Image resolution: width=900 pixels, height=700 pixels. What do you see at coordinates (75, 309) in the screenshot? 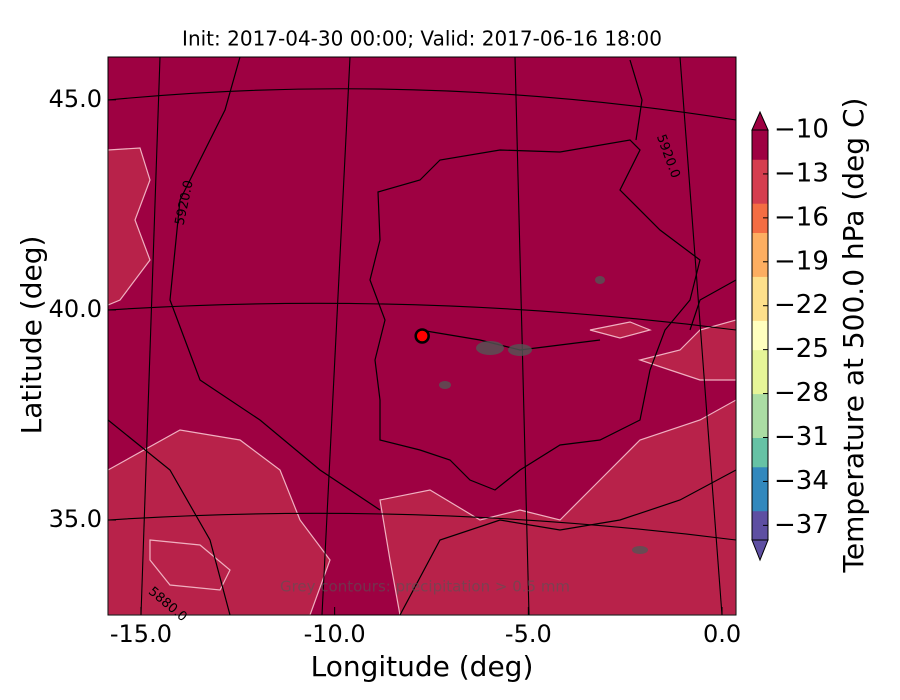
I see `y-tick-label: 40.0` at bounding box center [75, 309].